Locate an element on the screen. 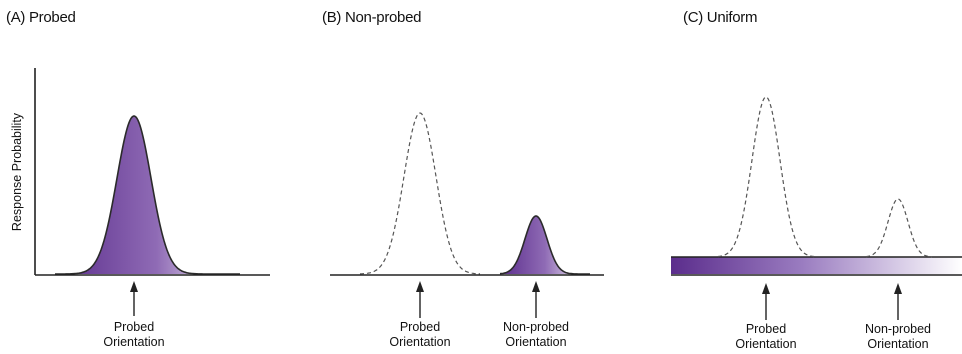  panel-c-probed-label-line1: Probed is located at coordinates (766, 329).